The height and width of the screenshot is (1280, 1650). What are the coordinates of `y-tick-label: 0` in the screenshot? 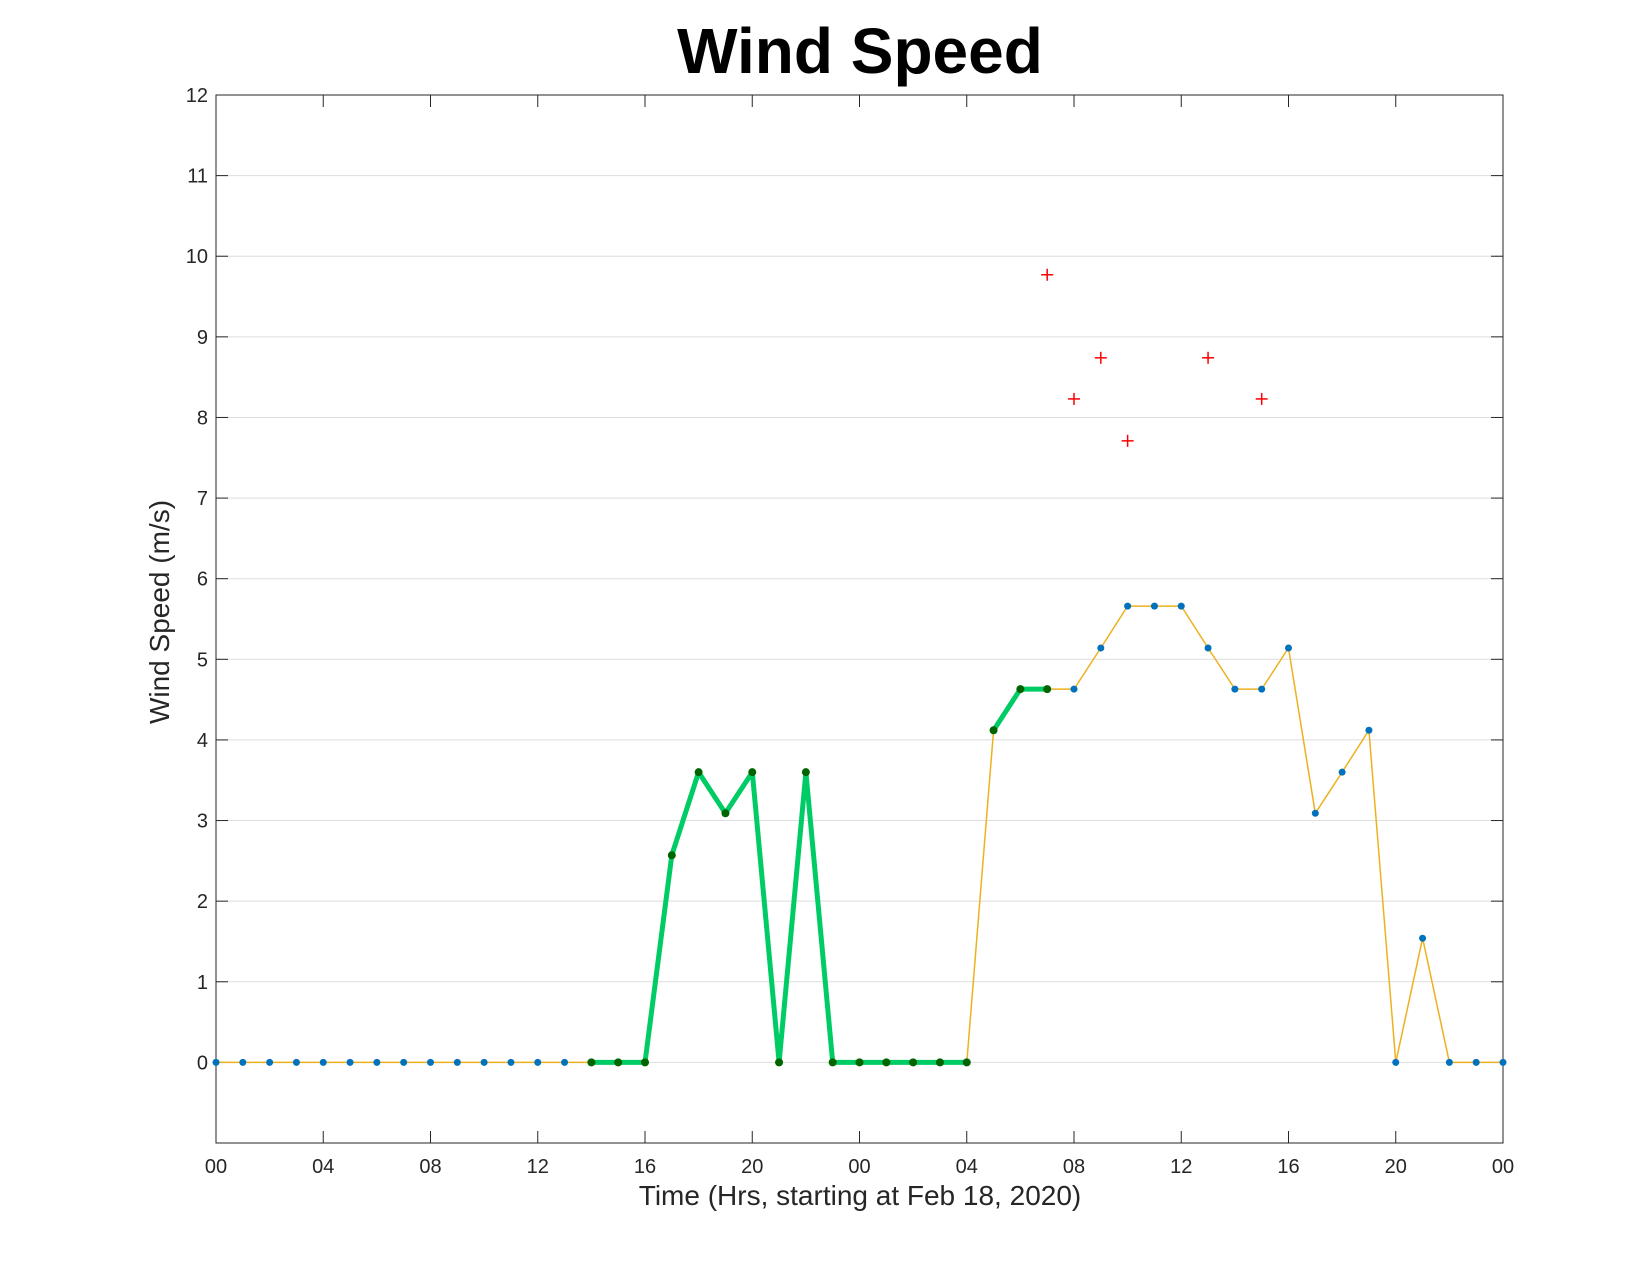 It's located at (202, 1063).